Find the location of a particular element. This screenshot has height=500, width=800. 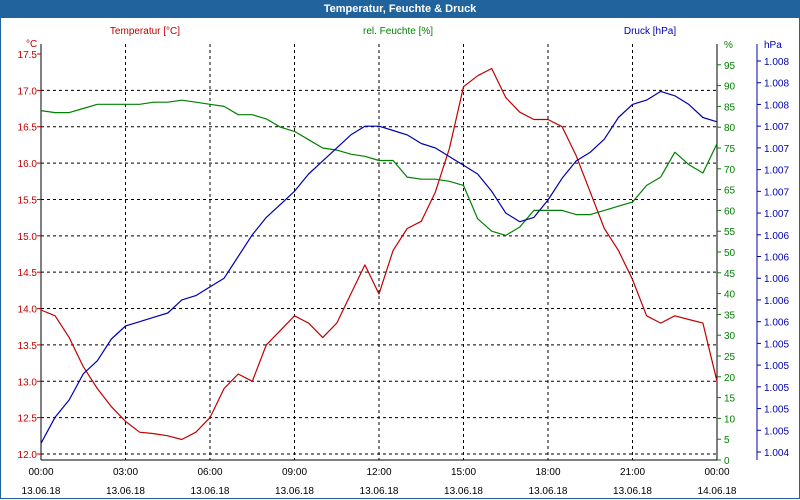

hum-tick-label: 45 is located at coordinates (730, 274).